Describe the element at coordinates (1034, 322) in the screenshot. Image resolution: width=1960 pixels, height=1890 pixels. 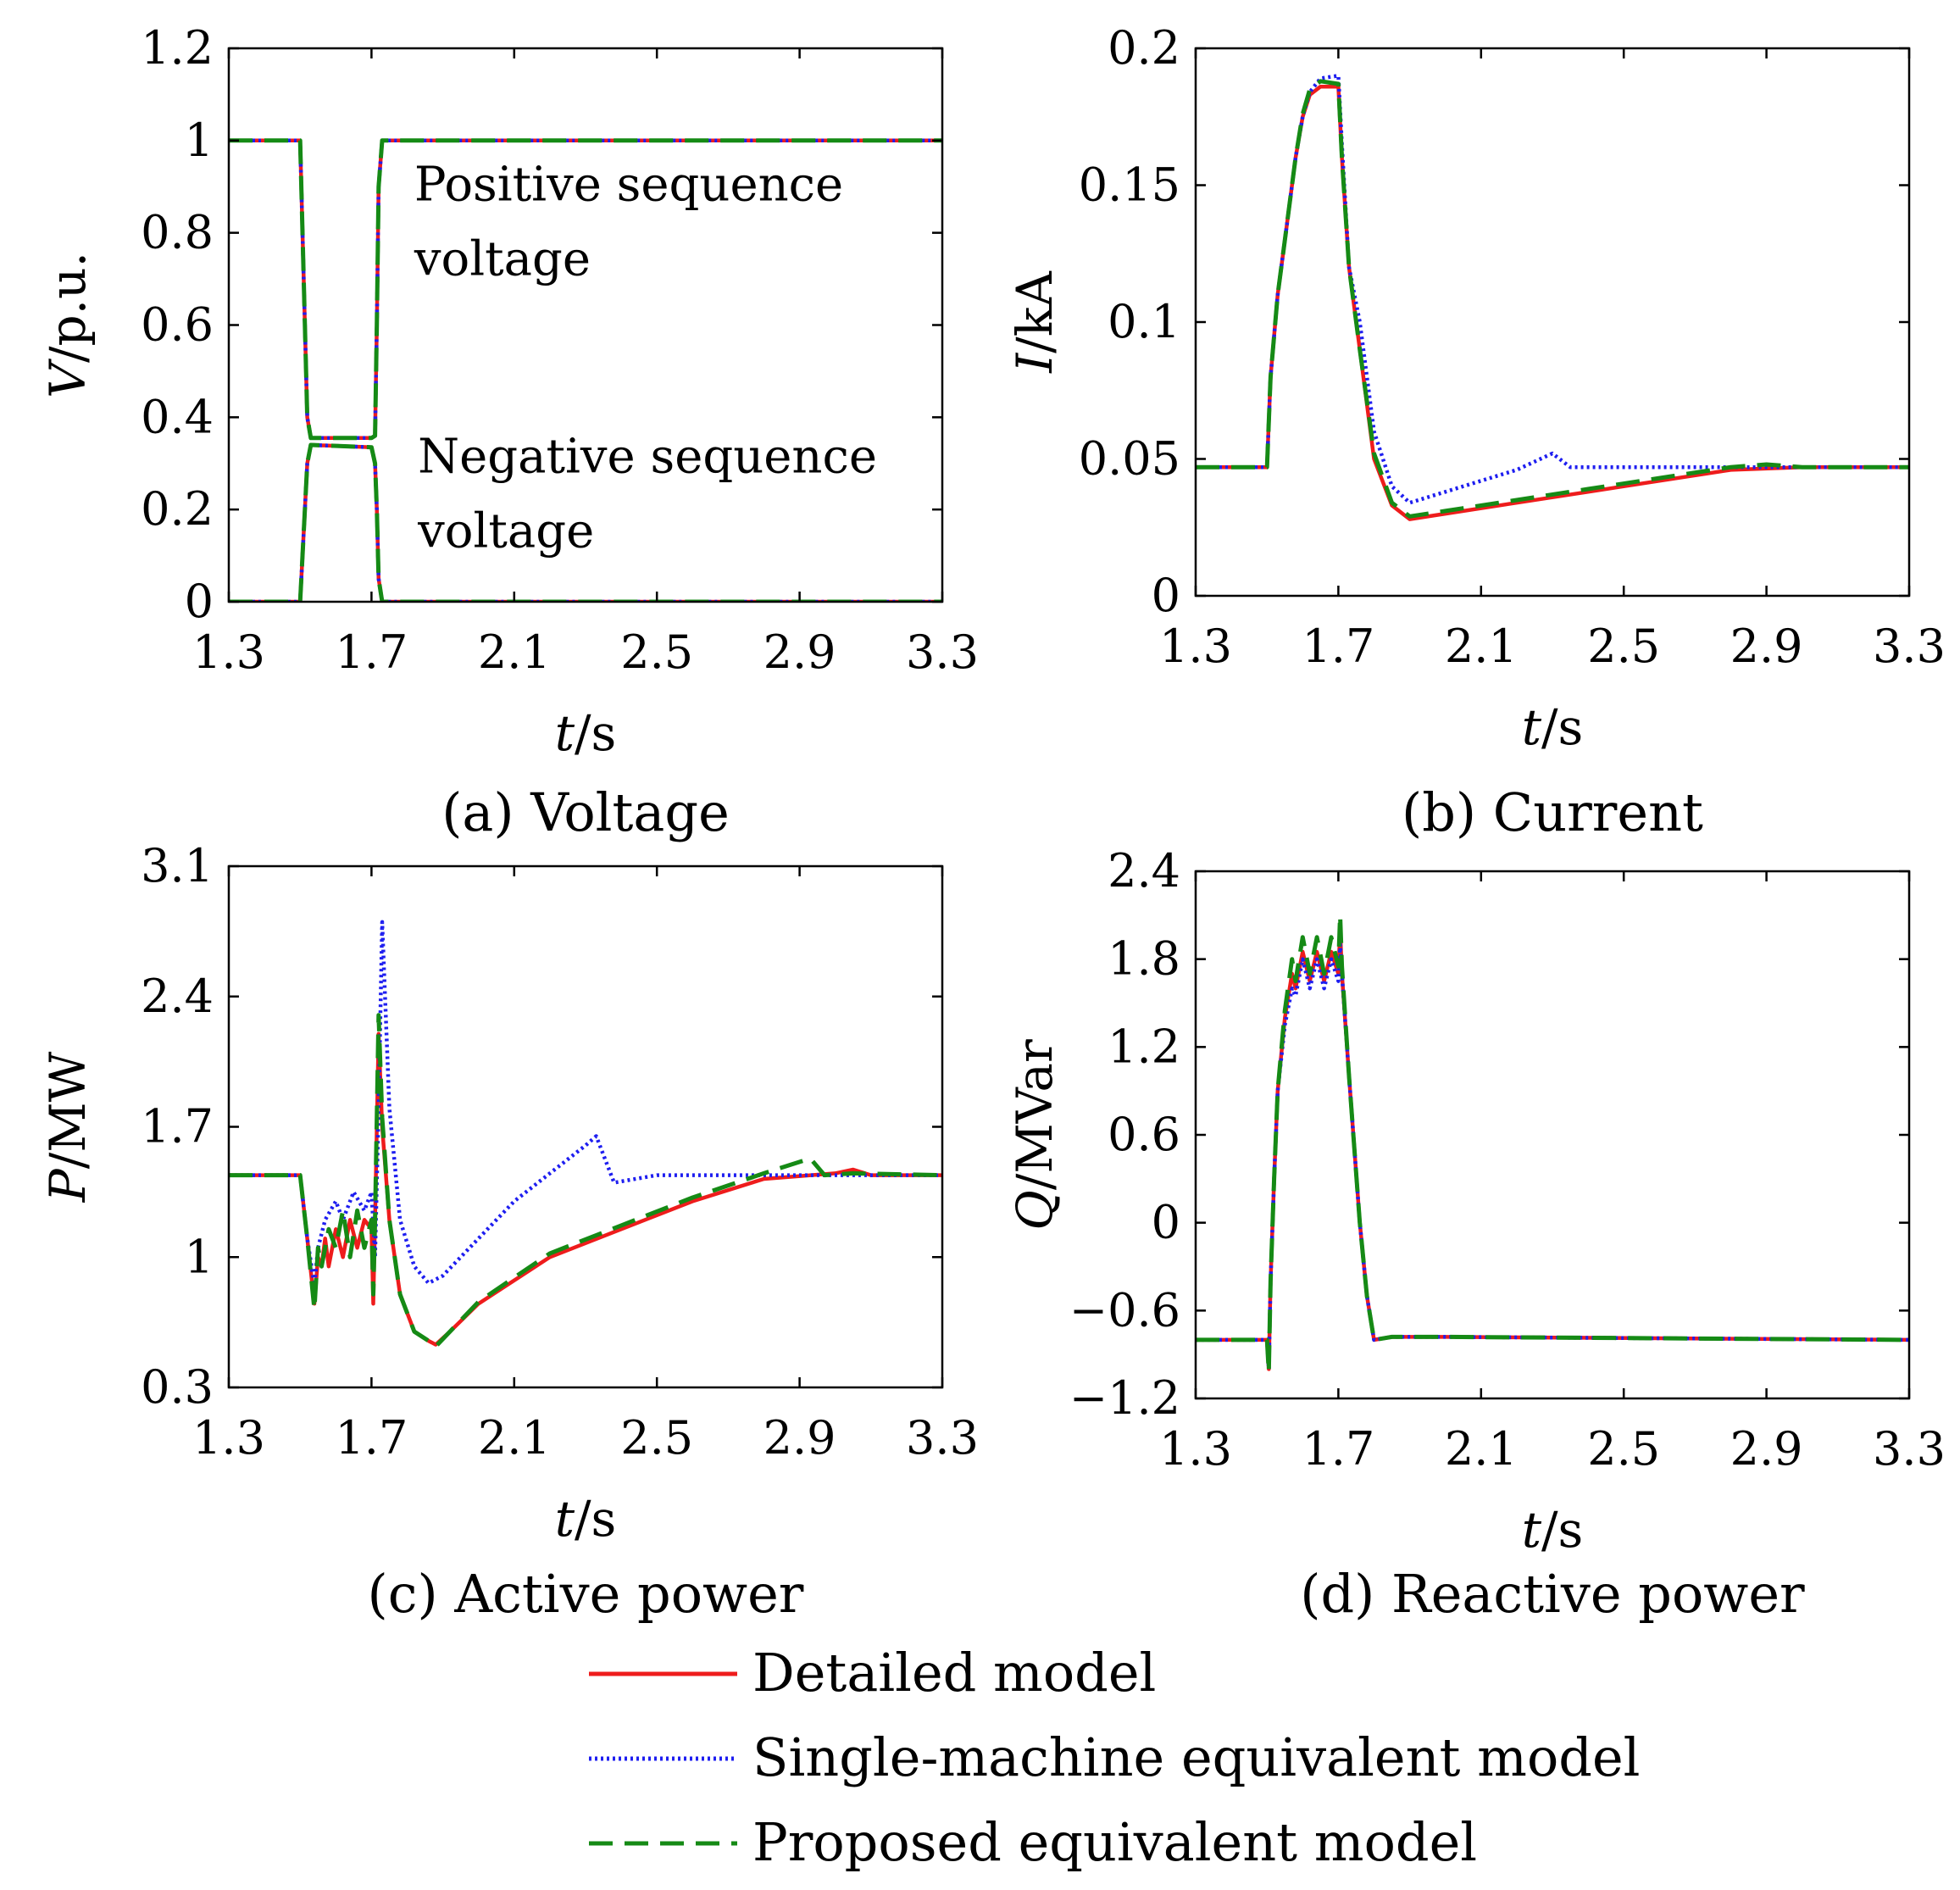
I see `y-axis-label: I/kA` at that location.